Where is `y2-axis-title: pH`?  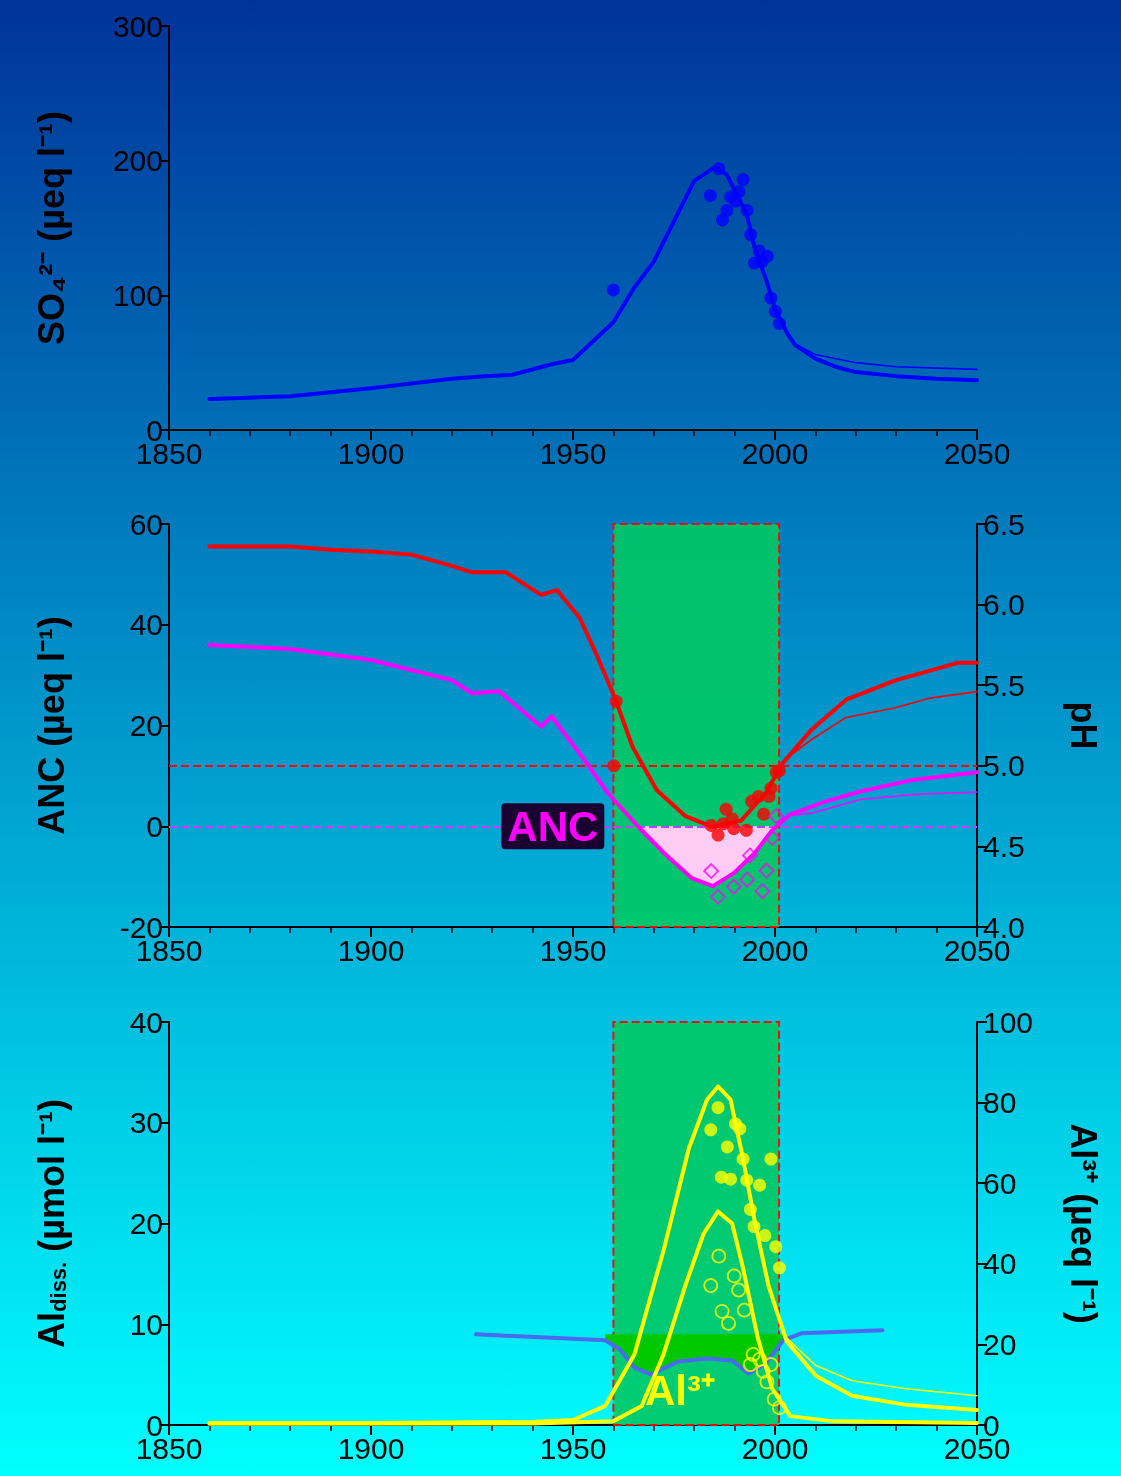 y2-axis-title: pH is located at coordinates (1083, 725).